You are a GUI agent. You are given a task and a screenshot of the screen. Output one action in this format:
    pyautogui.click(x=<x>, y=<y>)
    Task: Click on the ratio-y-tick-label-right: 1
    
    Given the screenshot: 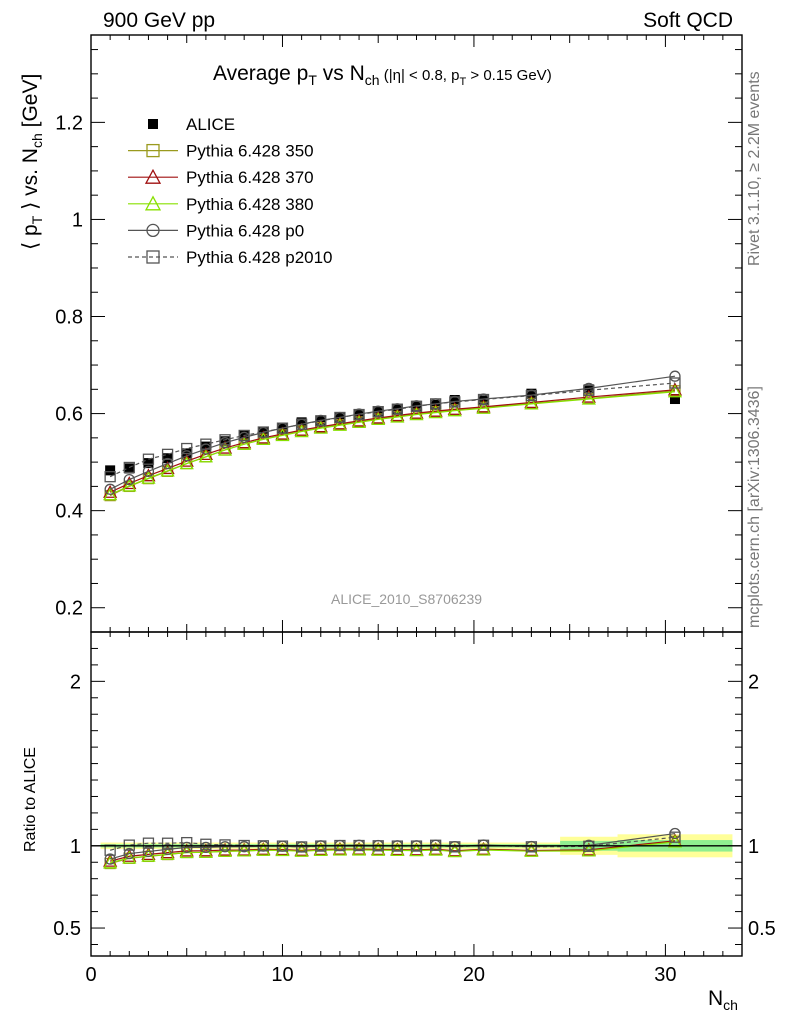 What is the action you would take?
    pyautogui.click(x=753, y=847)
    